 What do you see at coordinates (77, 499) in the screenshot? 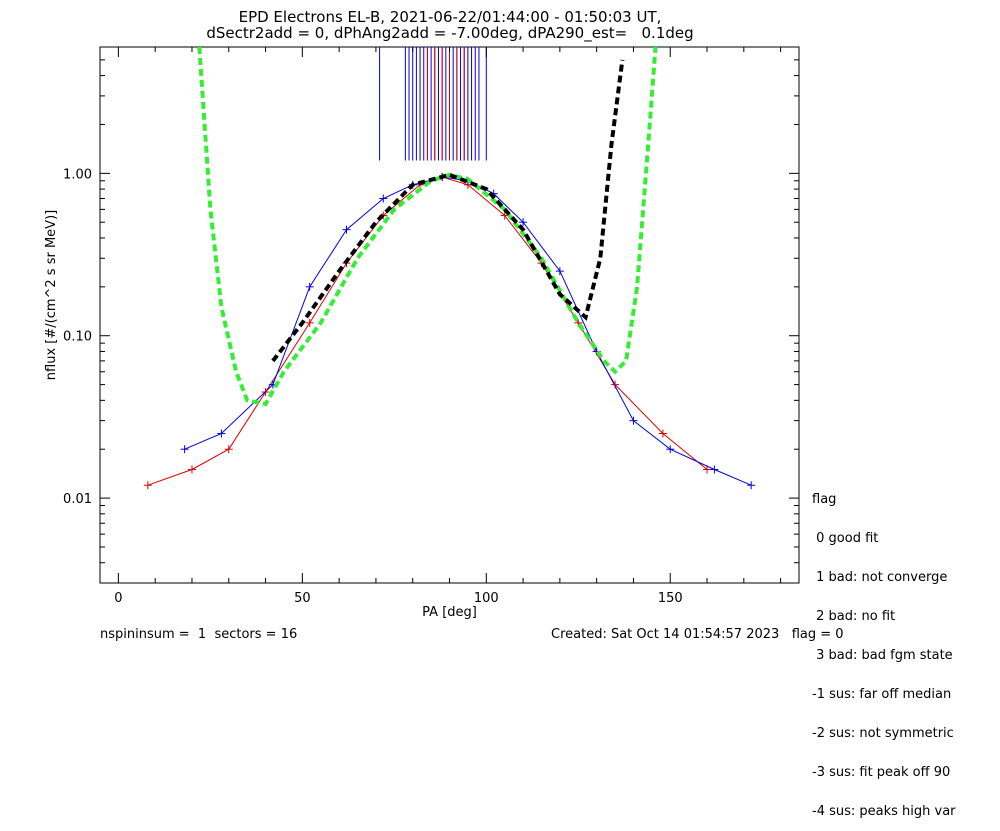
I see `y-tick-label: 0.01` at bounding box center [77, 499].